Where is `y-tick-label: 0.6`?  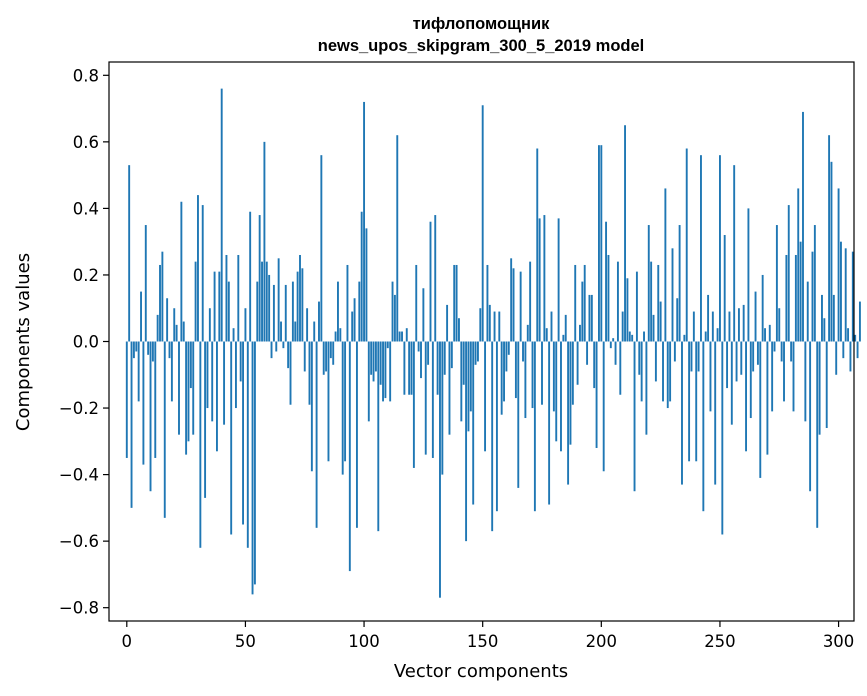
y-tick-label: 0.6 is located at coordinates (86, 142).